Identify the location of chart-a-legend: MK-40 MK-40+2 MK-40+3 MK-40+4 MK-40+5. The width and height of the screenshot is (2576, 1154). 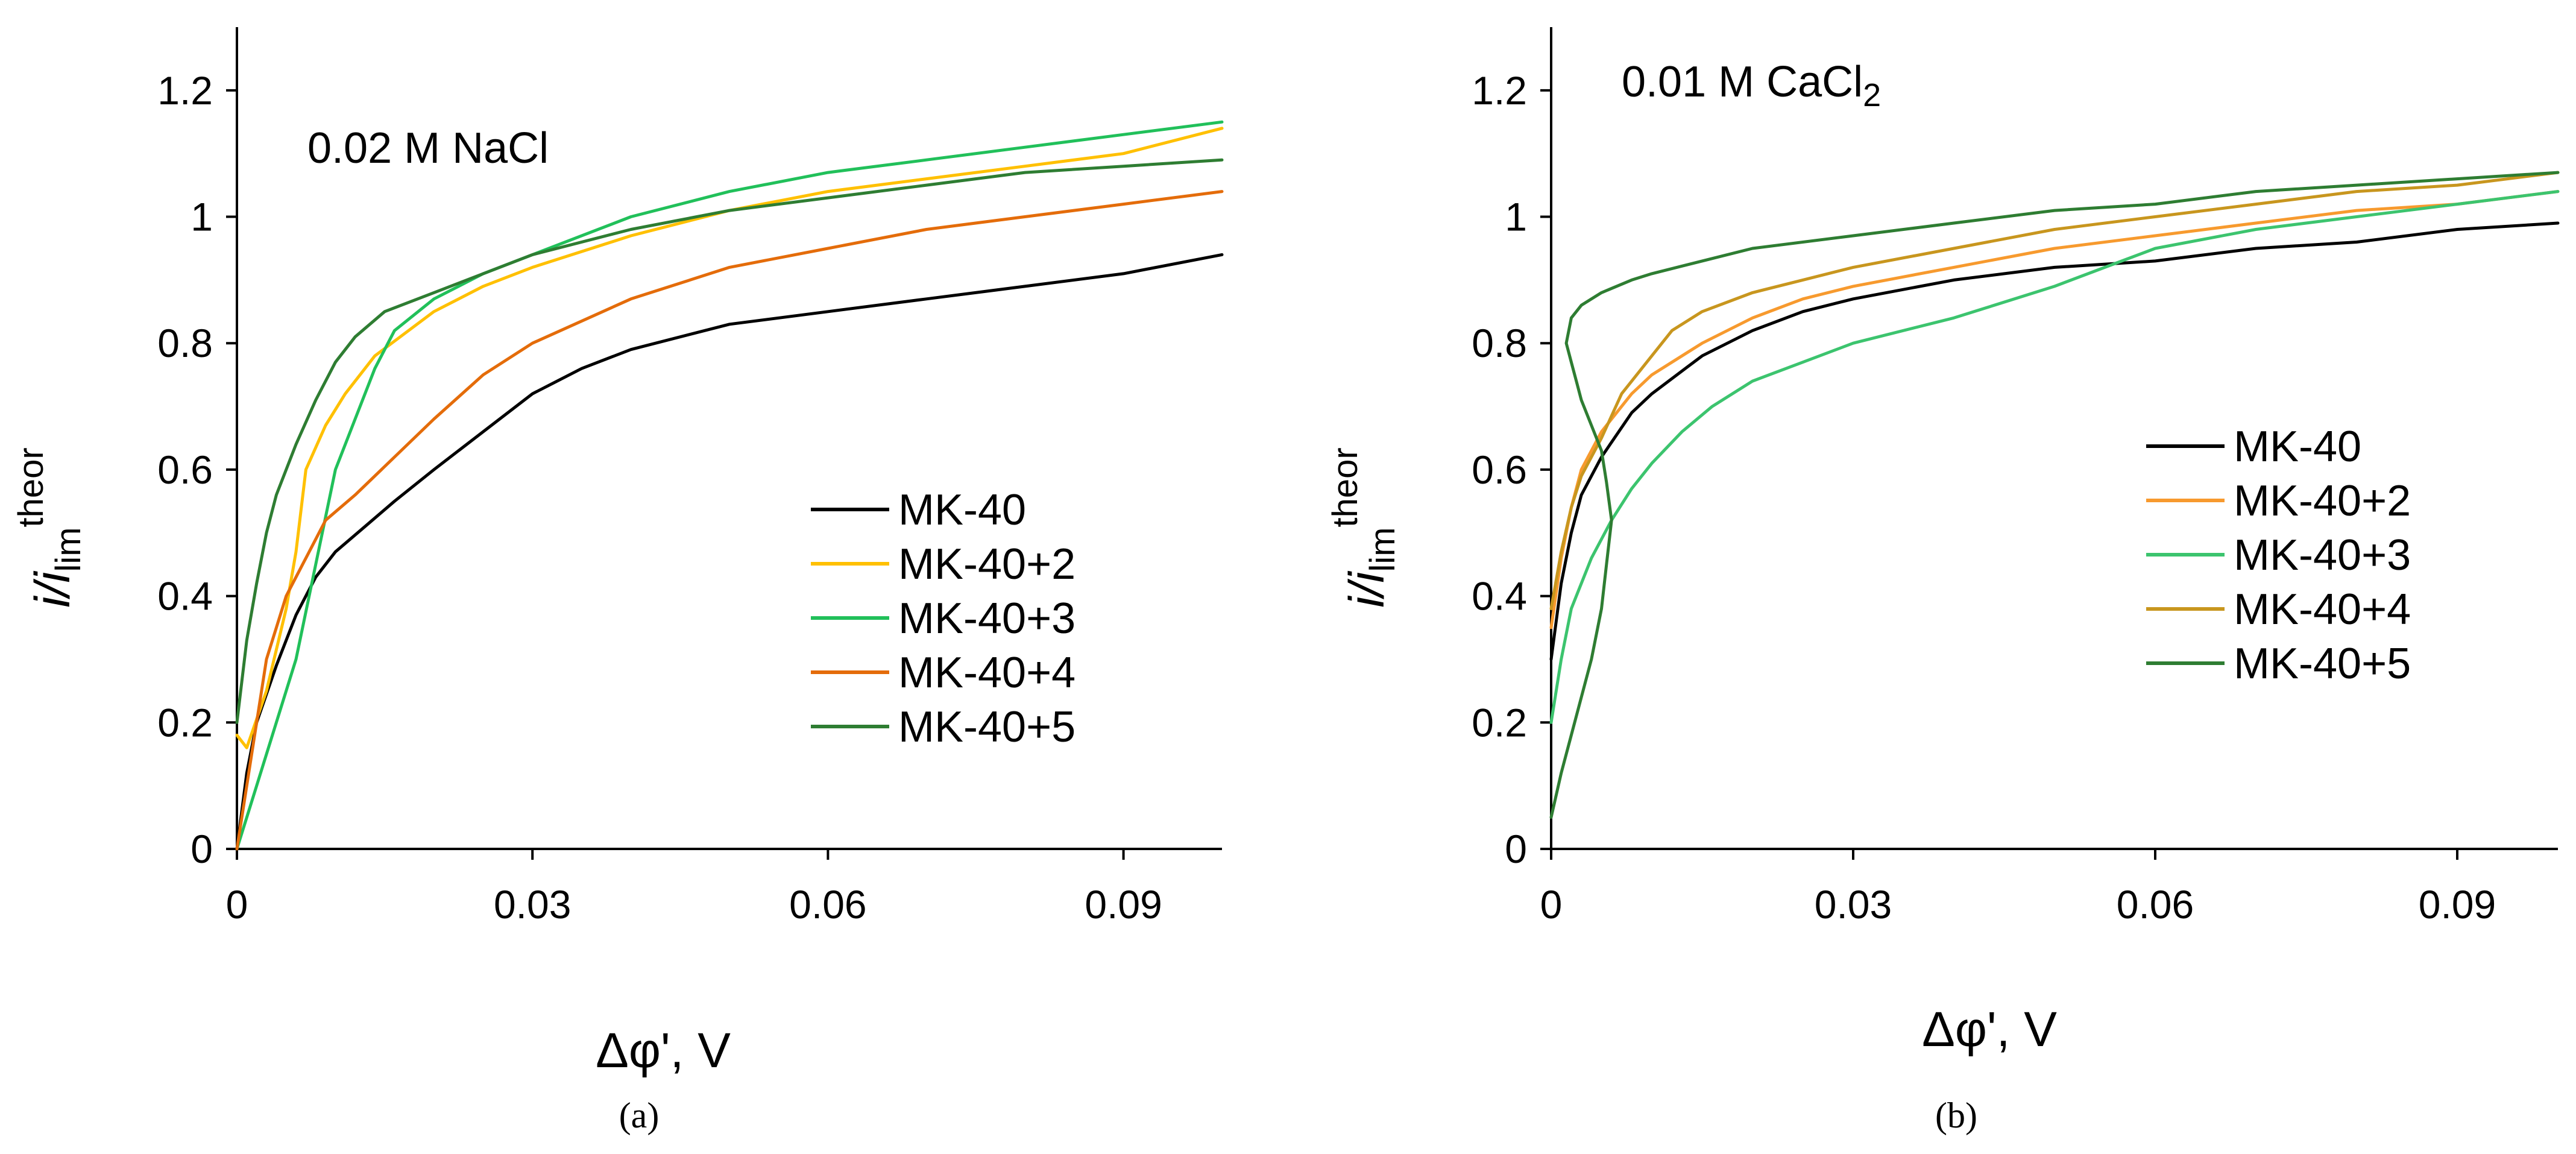
(943, 619).